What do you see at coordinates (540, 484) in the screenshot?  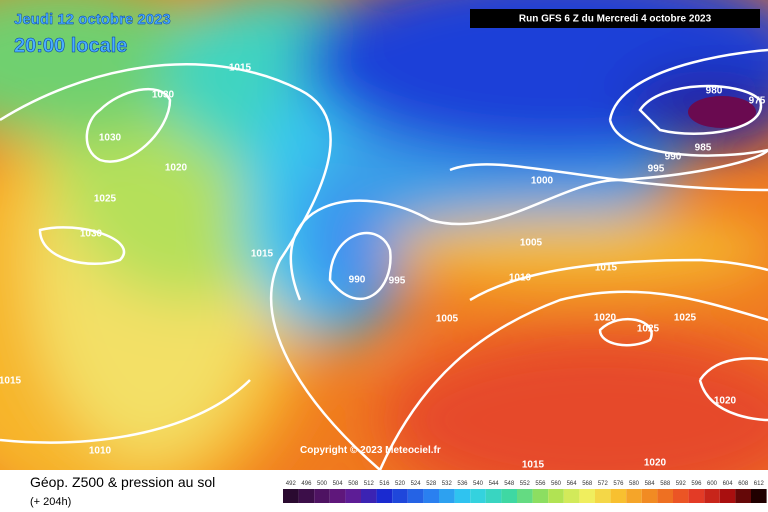 I see `scale-label: 556` at bounding box center [540, 484].